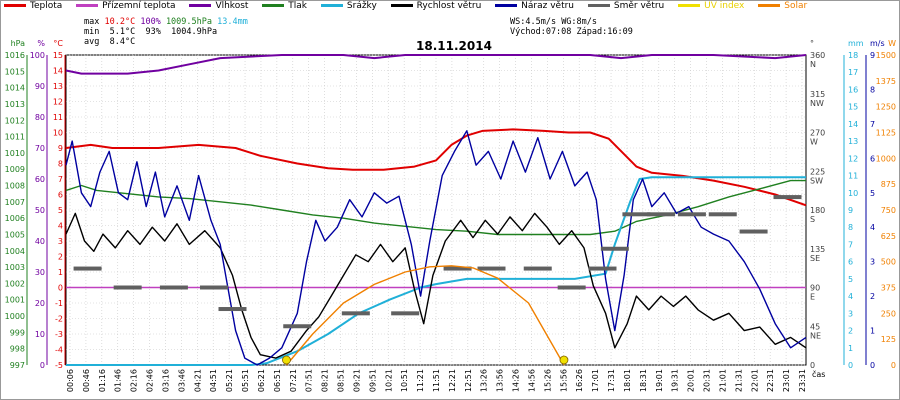 The image size is (900, 400). Describe the element at coordinates (15, 234) in the screenshot. I see `y-tick-label: 1005` at that location.